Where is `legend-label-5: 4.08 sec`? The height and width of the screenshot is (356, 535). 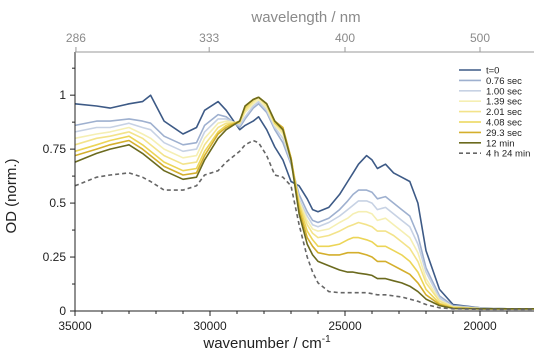 legend-label-5: 4.08 sec is located at coordinates (504, 123).